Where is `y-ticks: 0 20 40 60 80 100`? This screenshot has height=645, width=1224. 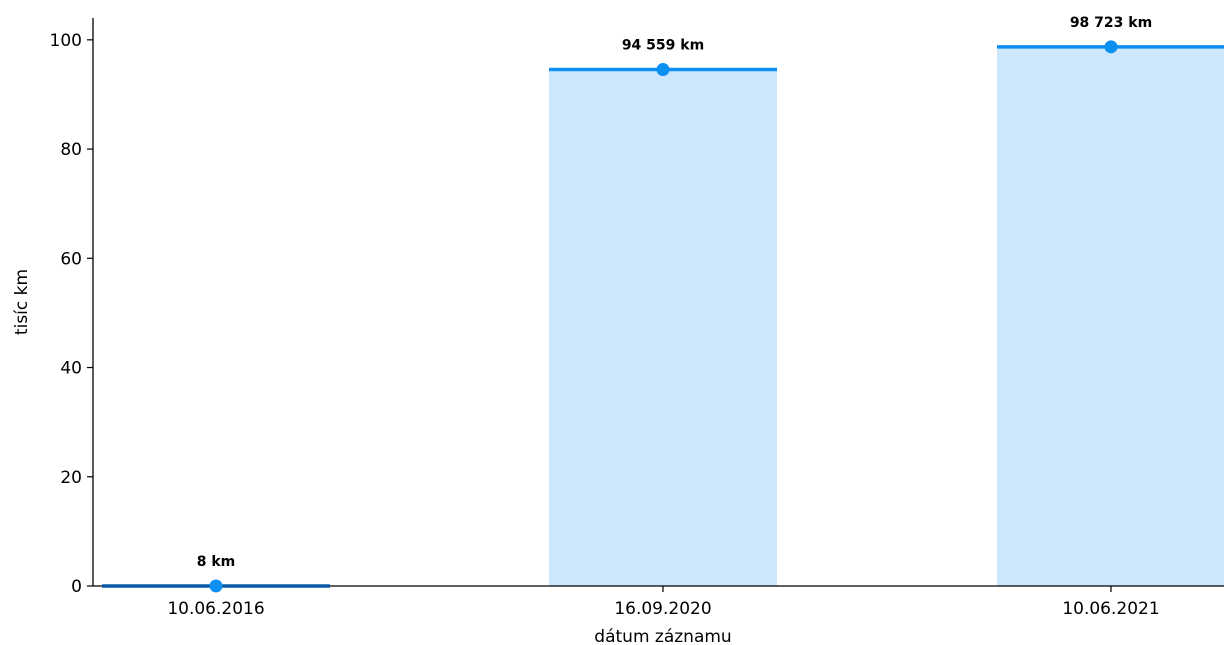 y-ticks: 0 20 40 60 80 100 is located at coordinates (71, 314).